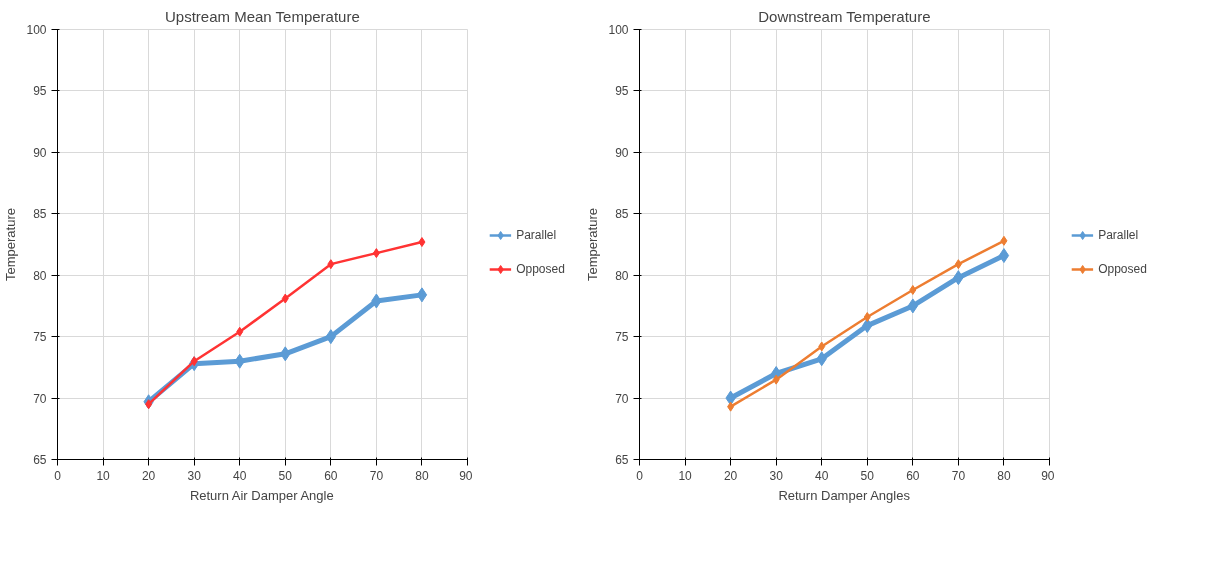 Image resolution: width=1217 pixels, height=576 pixels. What do you see at coordinates (844, 495) in the screenshot?
I see `x-axis-title: Return Damper Angles` at bounding box center [844, 495].